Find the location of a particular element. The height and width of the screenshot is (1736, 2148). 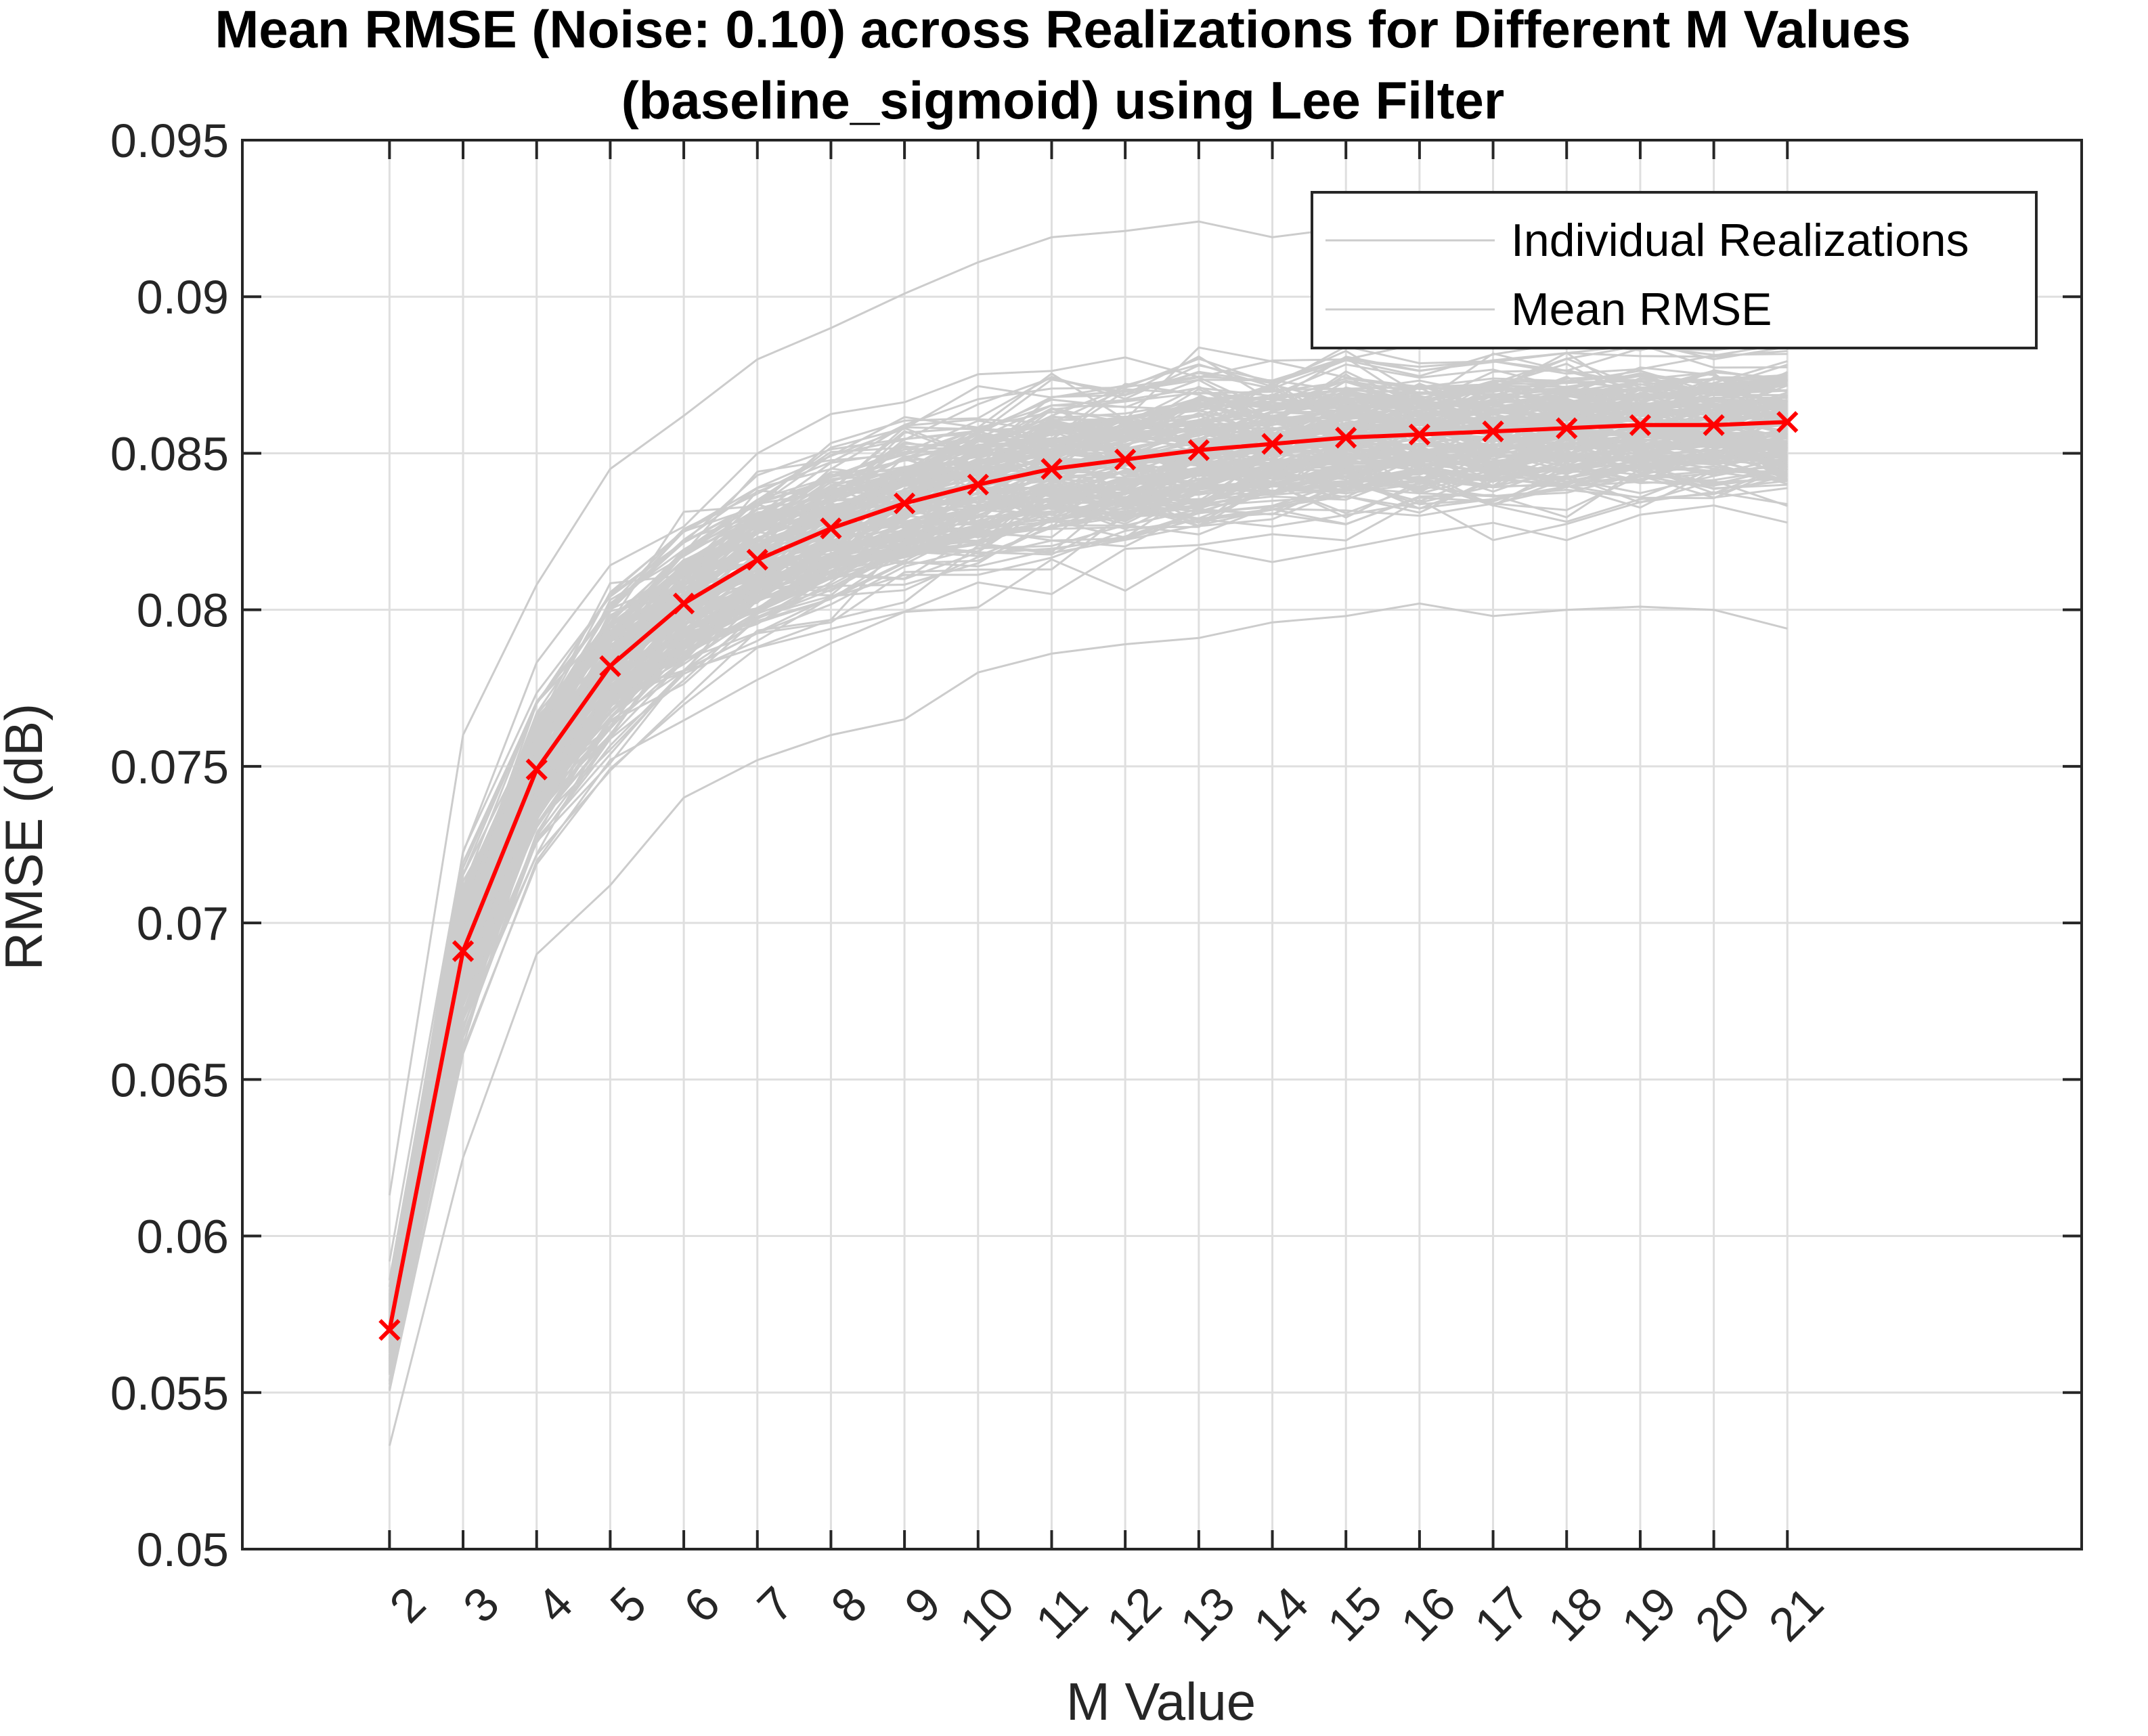

mean-marker-m13 is located at coordinates (1199, 450).